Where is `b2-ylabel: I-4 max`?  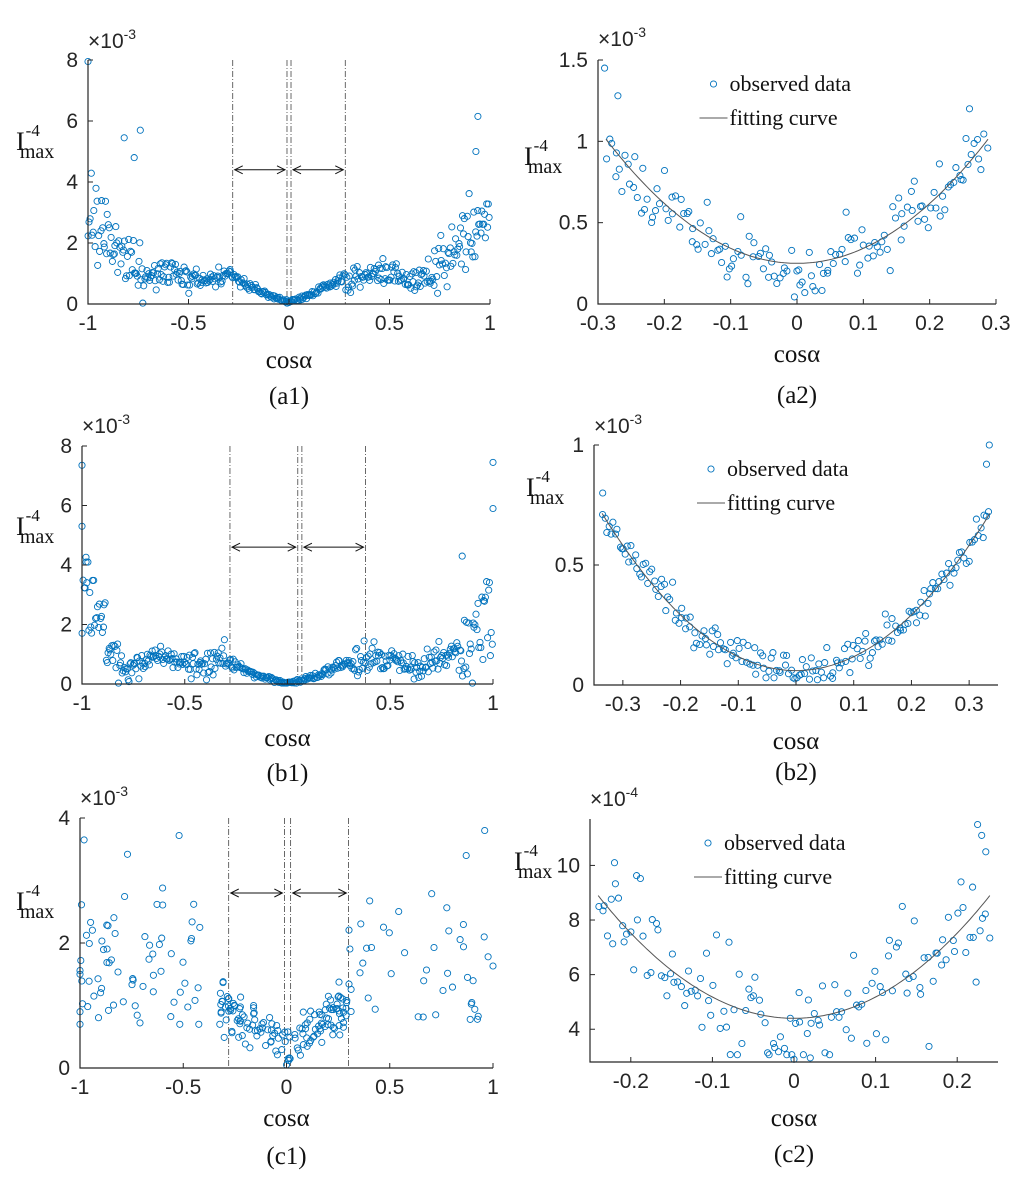
b2-ylabel: I-4 max is located at coordinates (545, 488).